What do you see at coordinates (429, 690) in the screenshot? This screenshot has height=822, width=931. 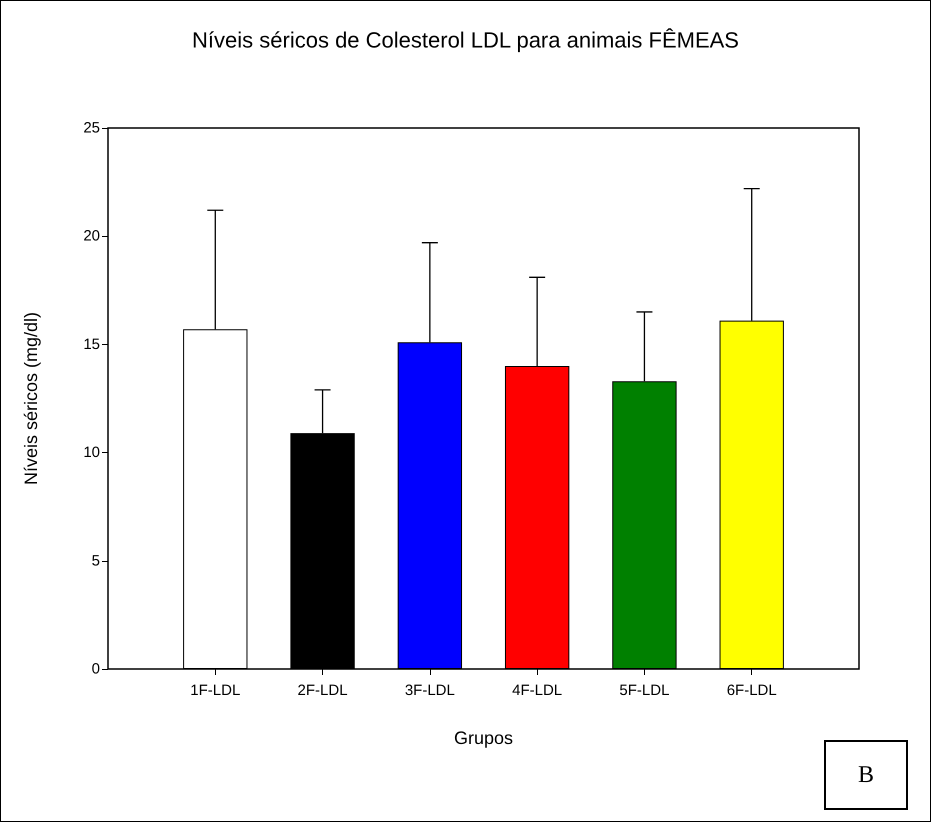 I see `x-tick-label: 3F-LDL` at bounding box center [429, 690].